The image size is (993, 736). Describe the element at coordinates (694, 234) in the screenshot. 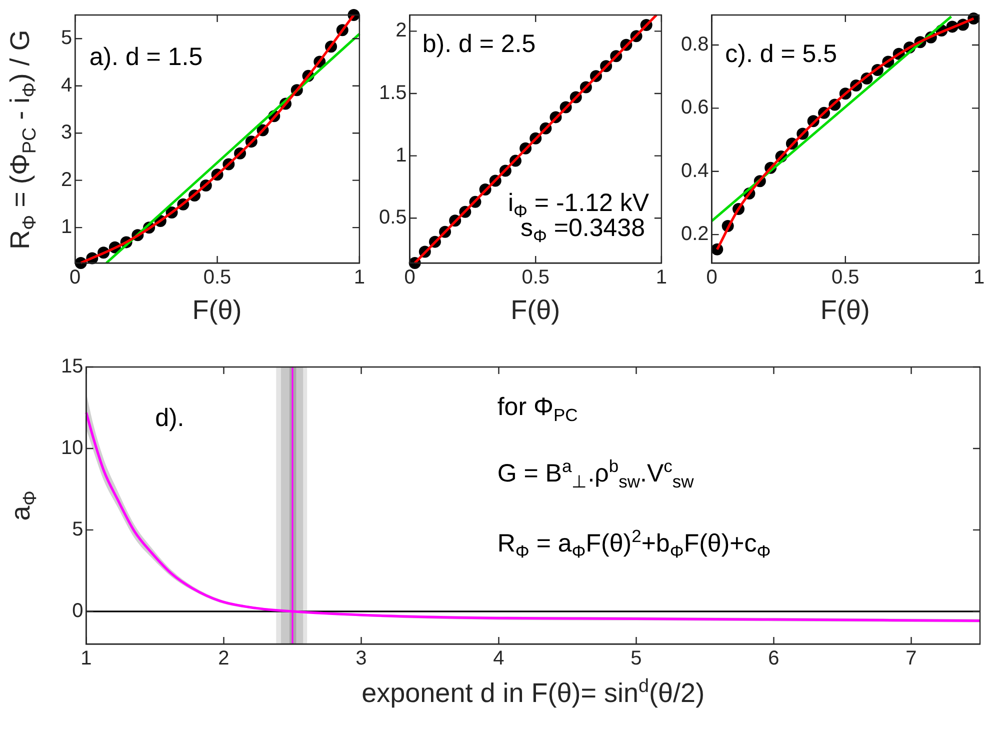

I see `y-tick-label: 0.2` at that location.